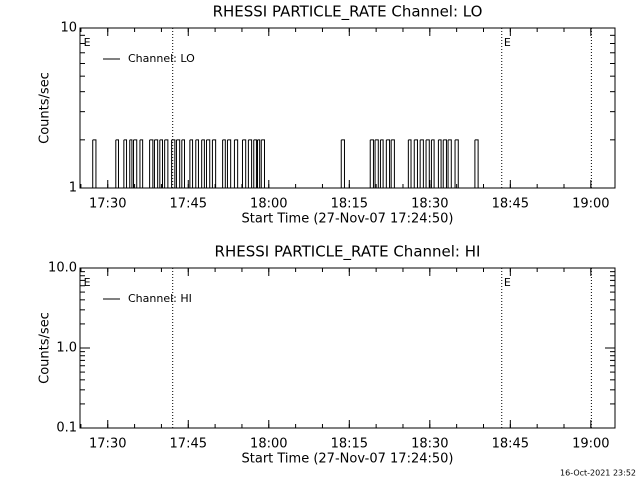  What do you see at coordinates (160, 298) in the screenshot?
I see `legend-label: Channel: HI` at bounding box center [160, 298].